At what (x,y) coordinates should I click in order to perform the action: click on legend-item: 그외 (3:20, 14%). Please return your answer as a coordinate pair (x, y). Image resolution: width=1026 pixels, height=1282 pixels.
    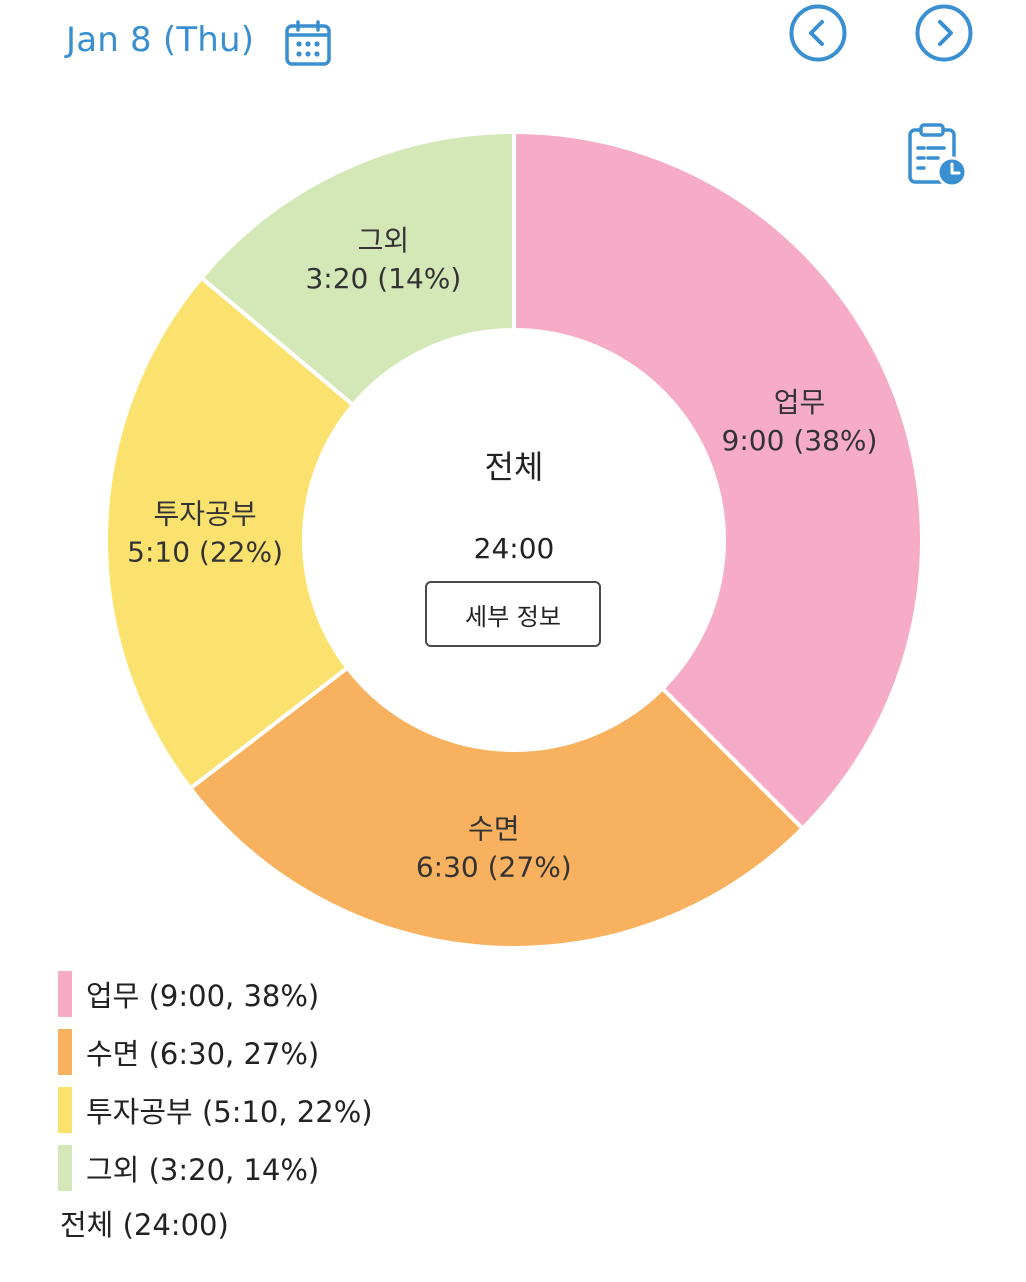
    Looking at the image, I should click on (215, 1168).